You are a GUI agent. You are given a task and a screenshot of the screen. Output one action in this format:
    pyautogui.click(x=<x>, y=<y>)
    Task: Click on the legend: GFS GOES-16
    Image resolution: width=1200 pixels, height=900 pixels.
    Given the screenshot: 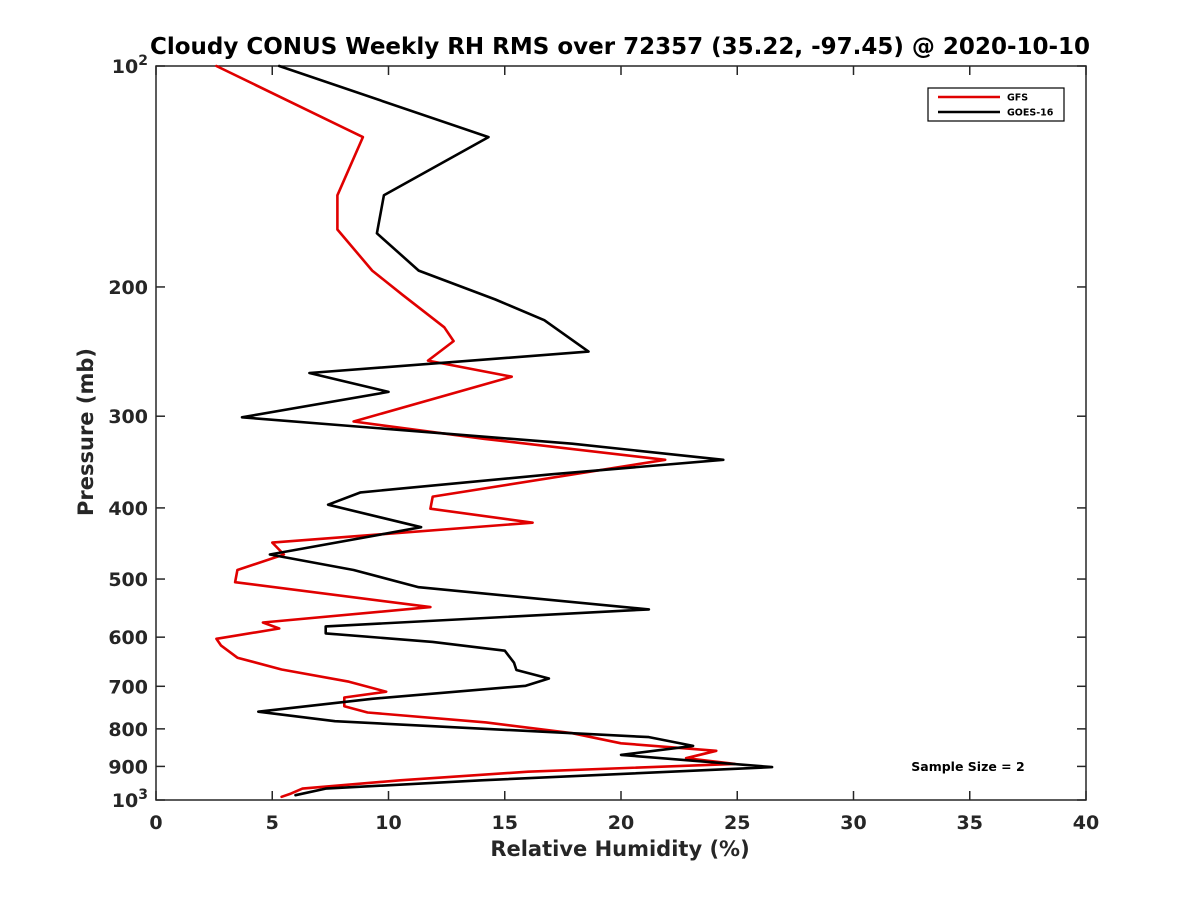 What is the action you would take?
    pyautogui.click(x=996, y=104)
    